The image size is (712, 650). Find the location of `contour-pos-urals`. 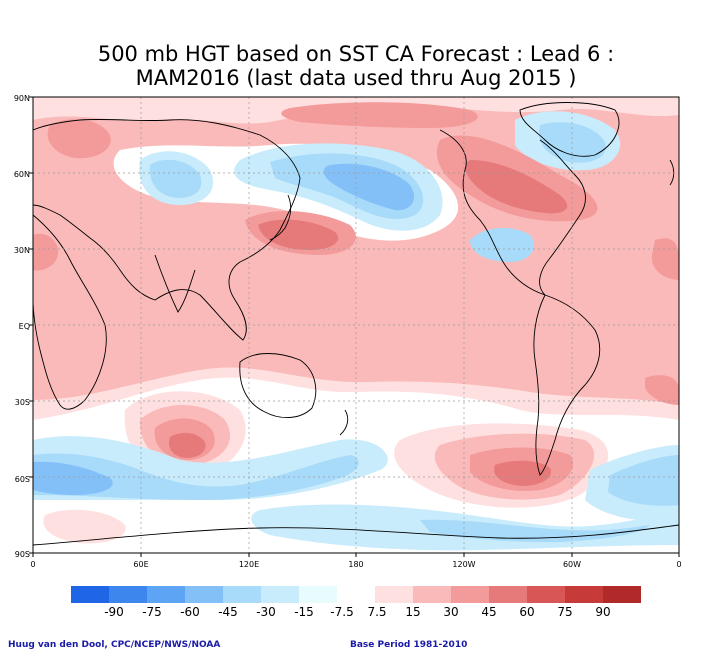

contour-pos-urals is located at coordinates (79, 139).